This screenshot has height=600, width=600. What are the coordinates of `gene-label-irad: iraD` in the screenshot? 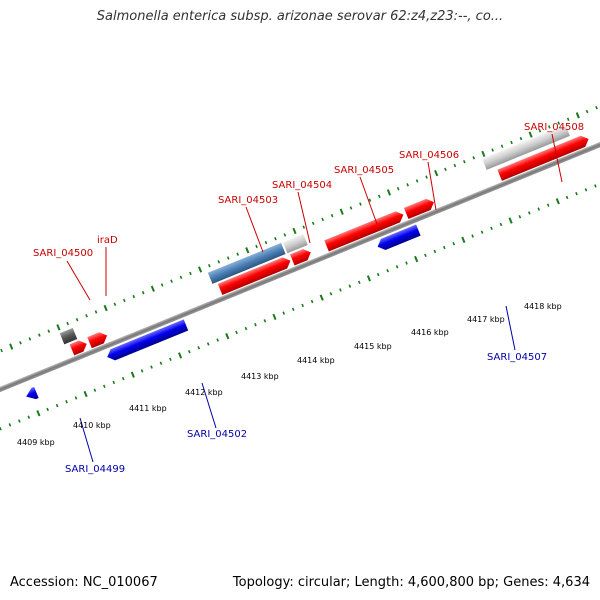 It's located at (107, 240).